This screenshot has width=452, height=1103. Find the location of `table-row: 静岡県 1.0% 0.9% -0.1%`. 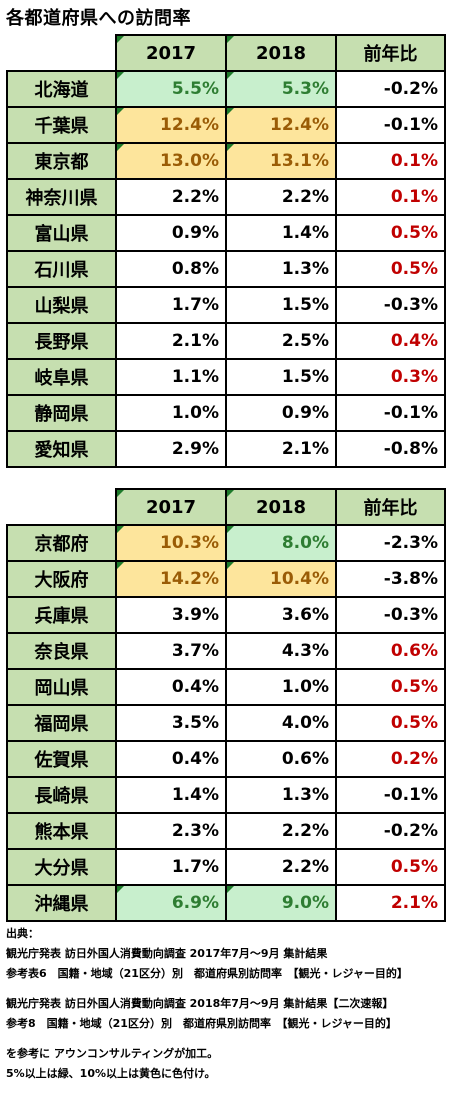

table-row: 静岡県 1.0% 0.9% -0.1% is located at coordinates (226, 413).